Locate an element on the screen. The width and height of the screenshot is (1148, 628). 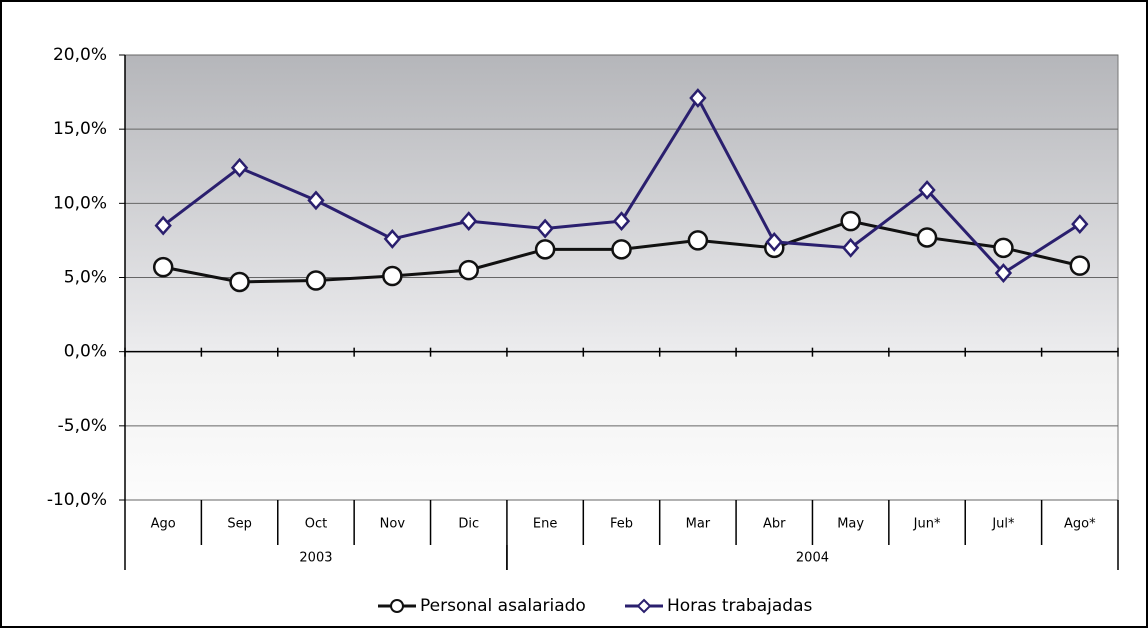
y-tick-label: 20,0% is located at coordinates (80, 55).